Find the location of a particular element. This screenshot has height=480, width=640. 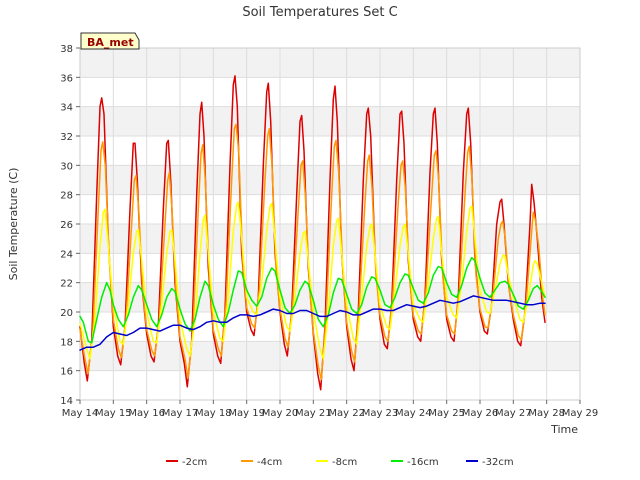

x-tick-label: May 16 is located at coordinates (146, 413).